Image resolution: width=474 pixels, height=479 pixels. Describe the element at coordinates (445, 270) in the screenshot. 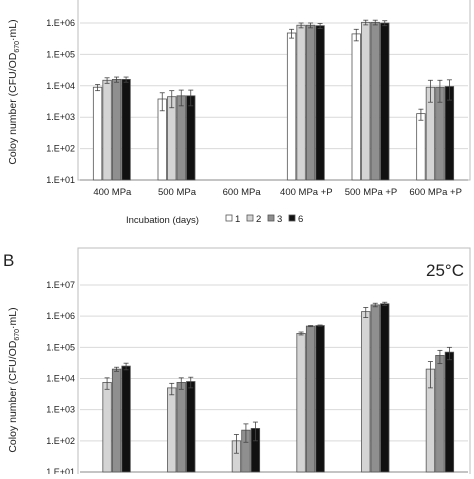

I see `temperature-label-b: 25°C` at that location.